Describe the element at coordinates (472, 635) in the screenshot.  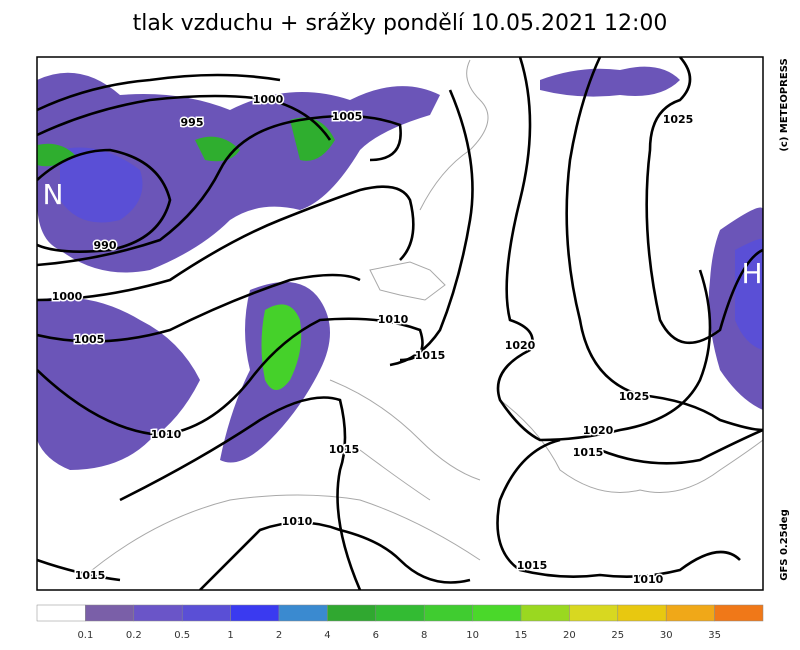
I see `legend-label: 10` at that location.